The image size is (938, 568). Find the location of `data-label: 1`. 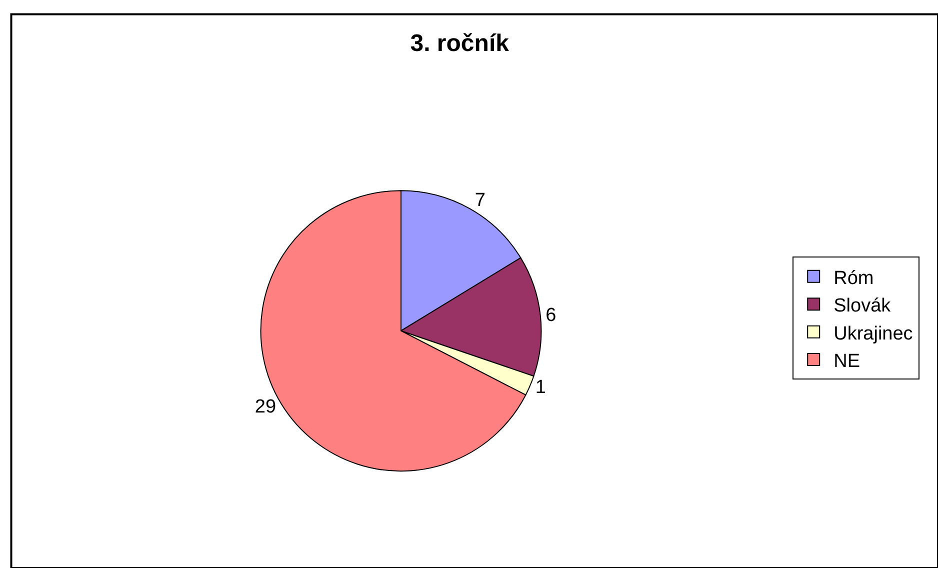

data-label: 1 is located at coordinates (540, 387).